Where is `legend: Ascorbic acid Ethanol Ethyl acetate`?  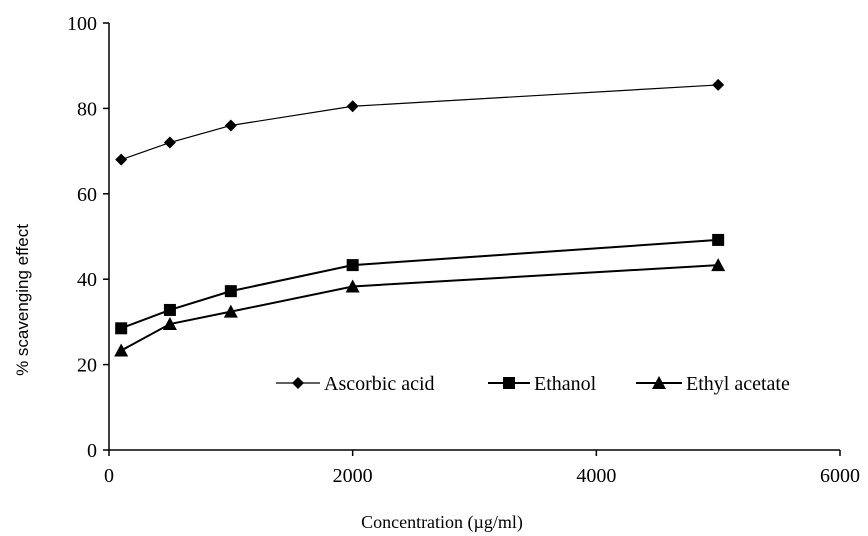 legend: Ascorbic acid Ethanol Ethyl acetate is located at coordinates (533, 384).